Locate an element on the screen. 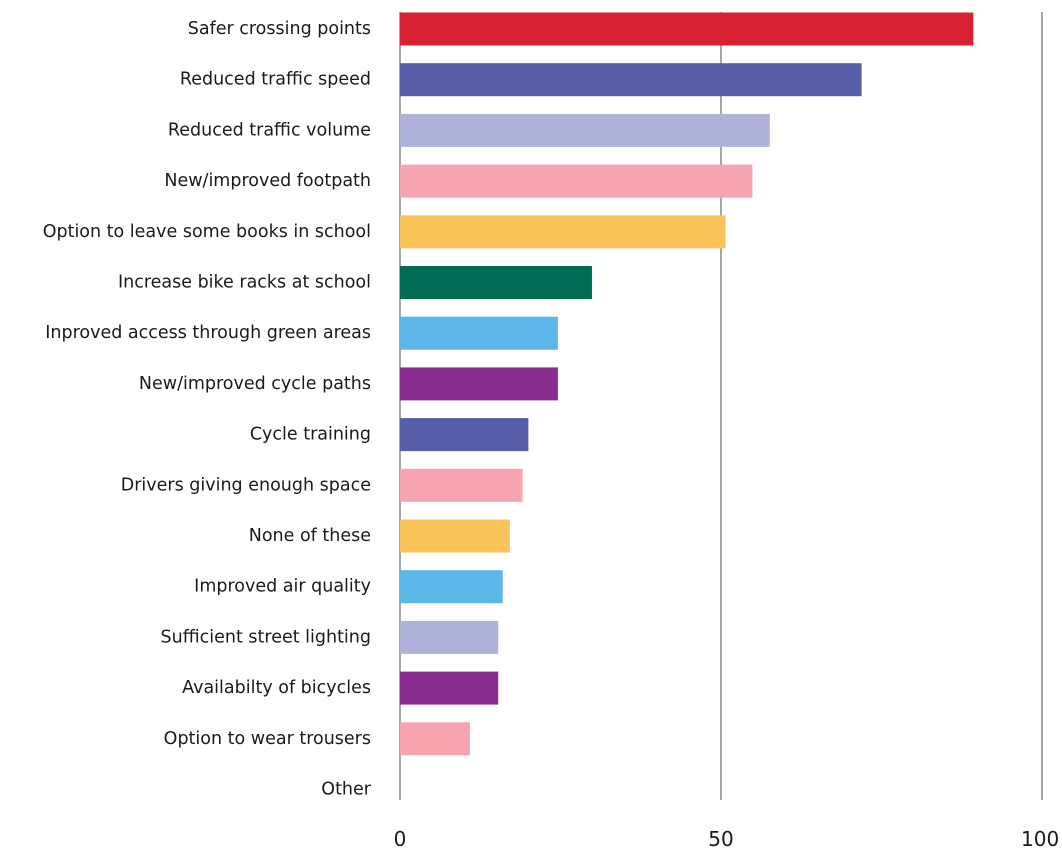 This screenshot has height=853, width=1062. category-label: Improved air quality is located at coordinates (282, 587).